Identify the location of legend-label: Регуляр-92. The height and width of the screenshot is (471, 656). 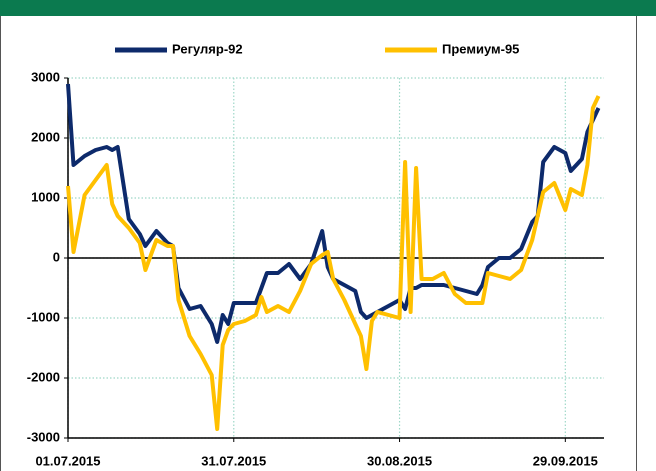
(207, 48).